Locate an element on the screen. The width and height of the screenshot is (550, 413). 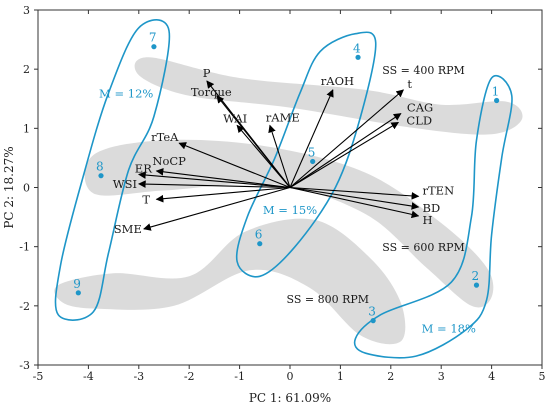
loading-arrow-CAG is located at coordinates (345, 150).